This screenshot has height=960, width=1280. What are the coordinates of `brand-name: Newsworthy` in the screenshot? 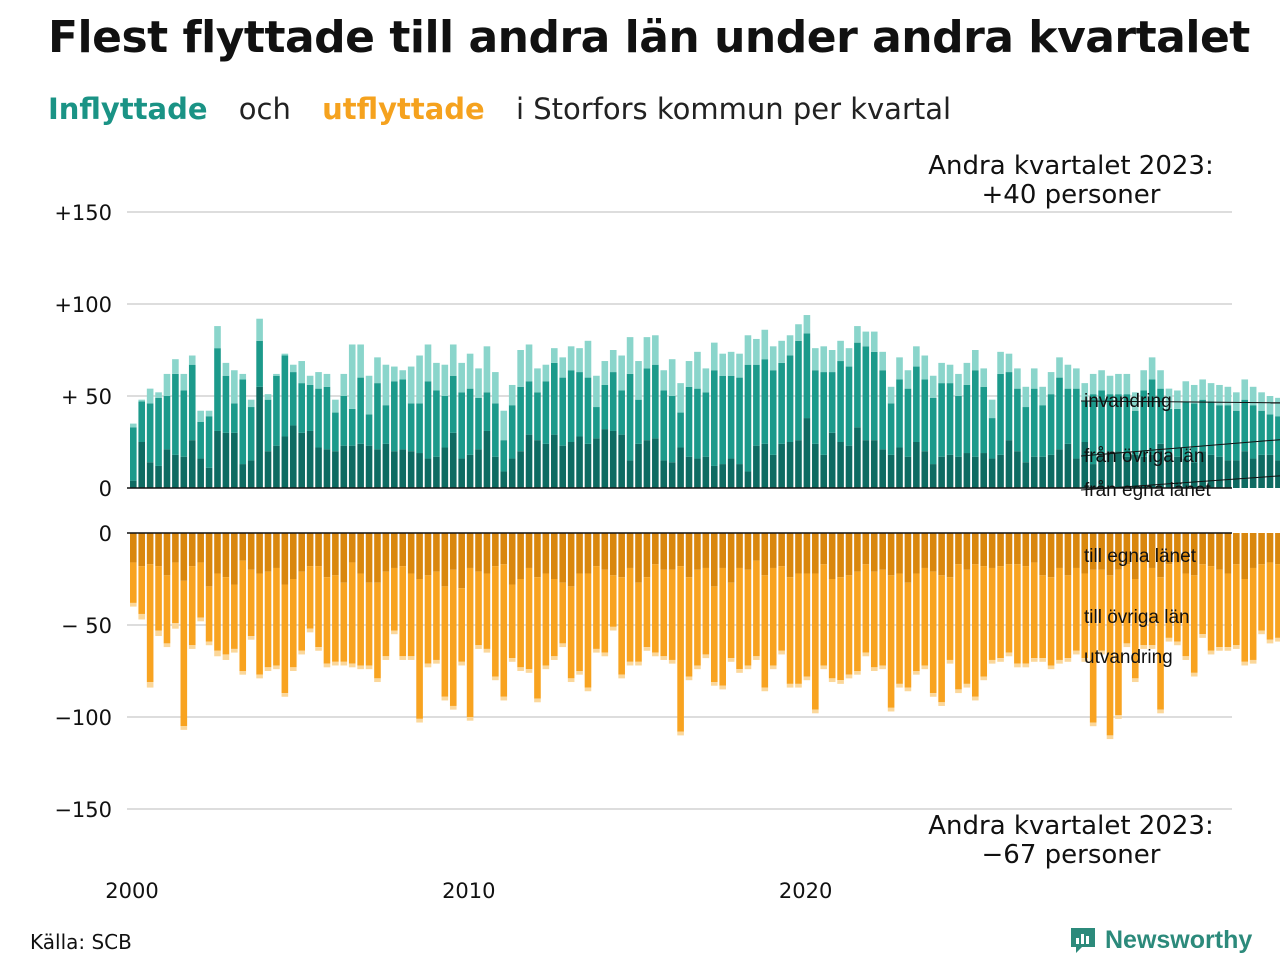 It's located at (1179, 939).